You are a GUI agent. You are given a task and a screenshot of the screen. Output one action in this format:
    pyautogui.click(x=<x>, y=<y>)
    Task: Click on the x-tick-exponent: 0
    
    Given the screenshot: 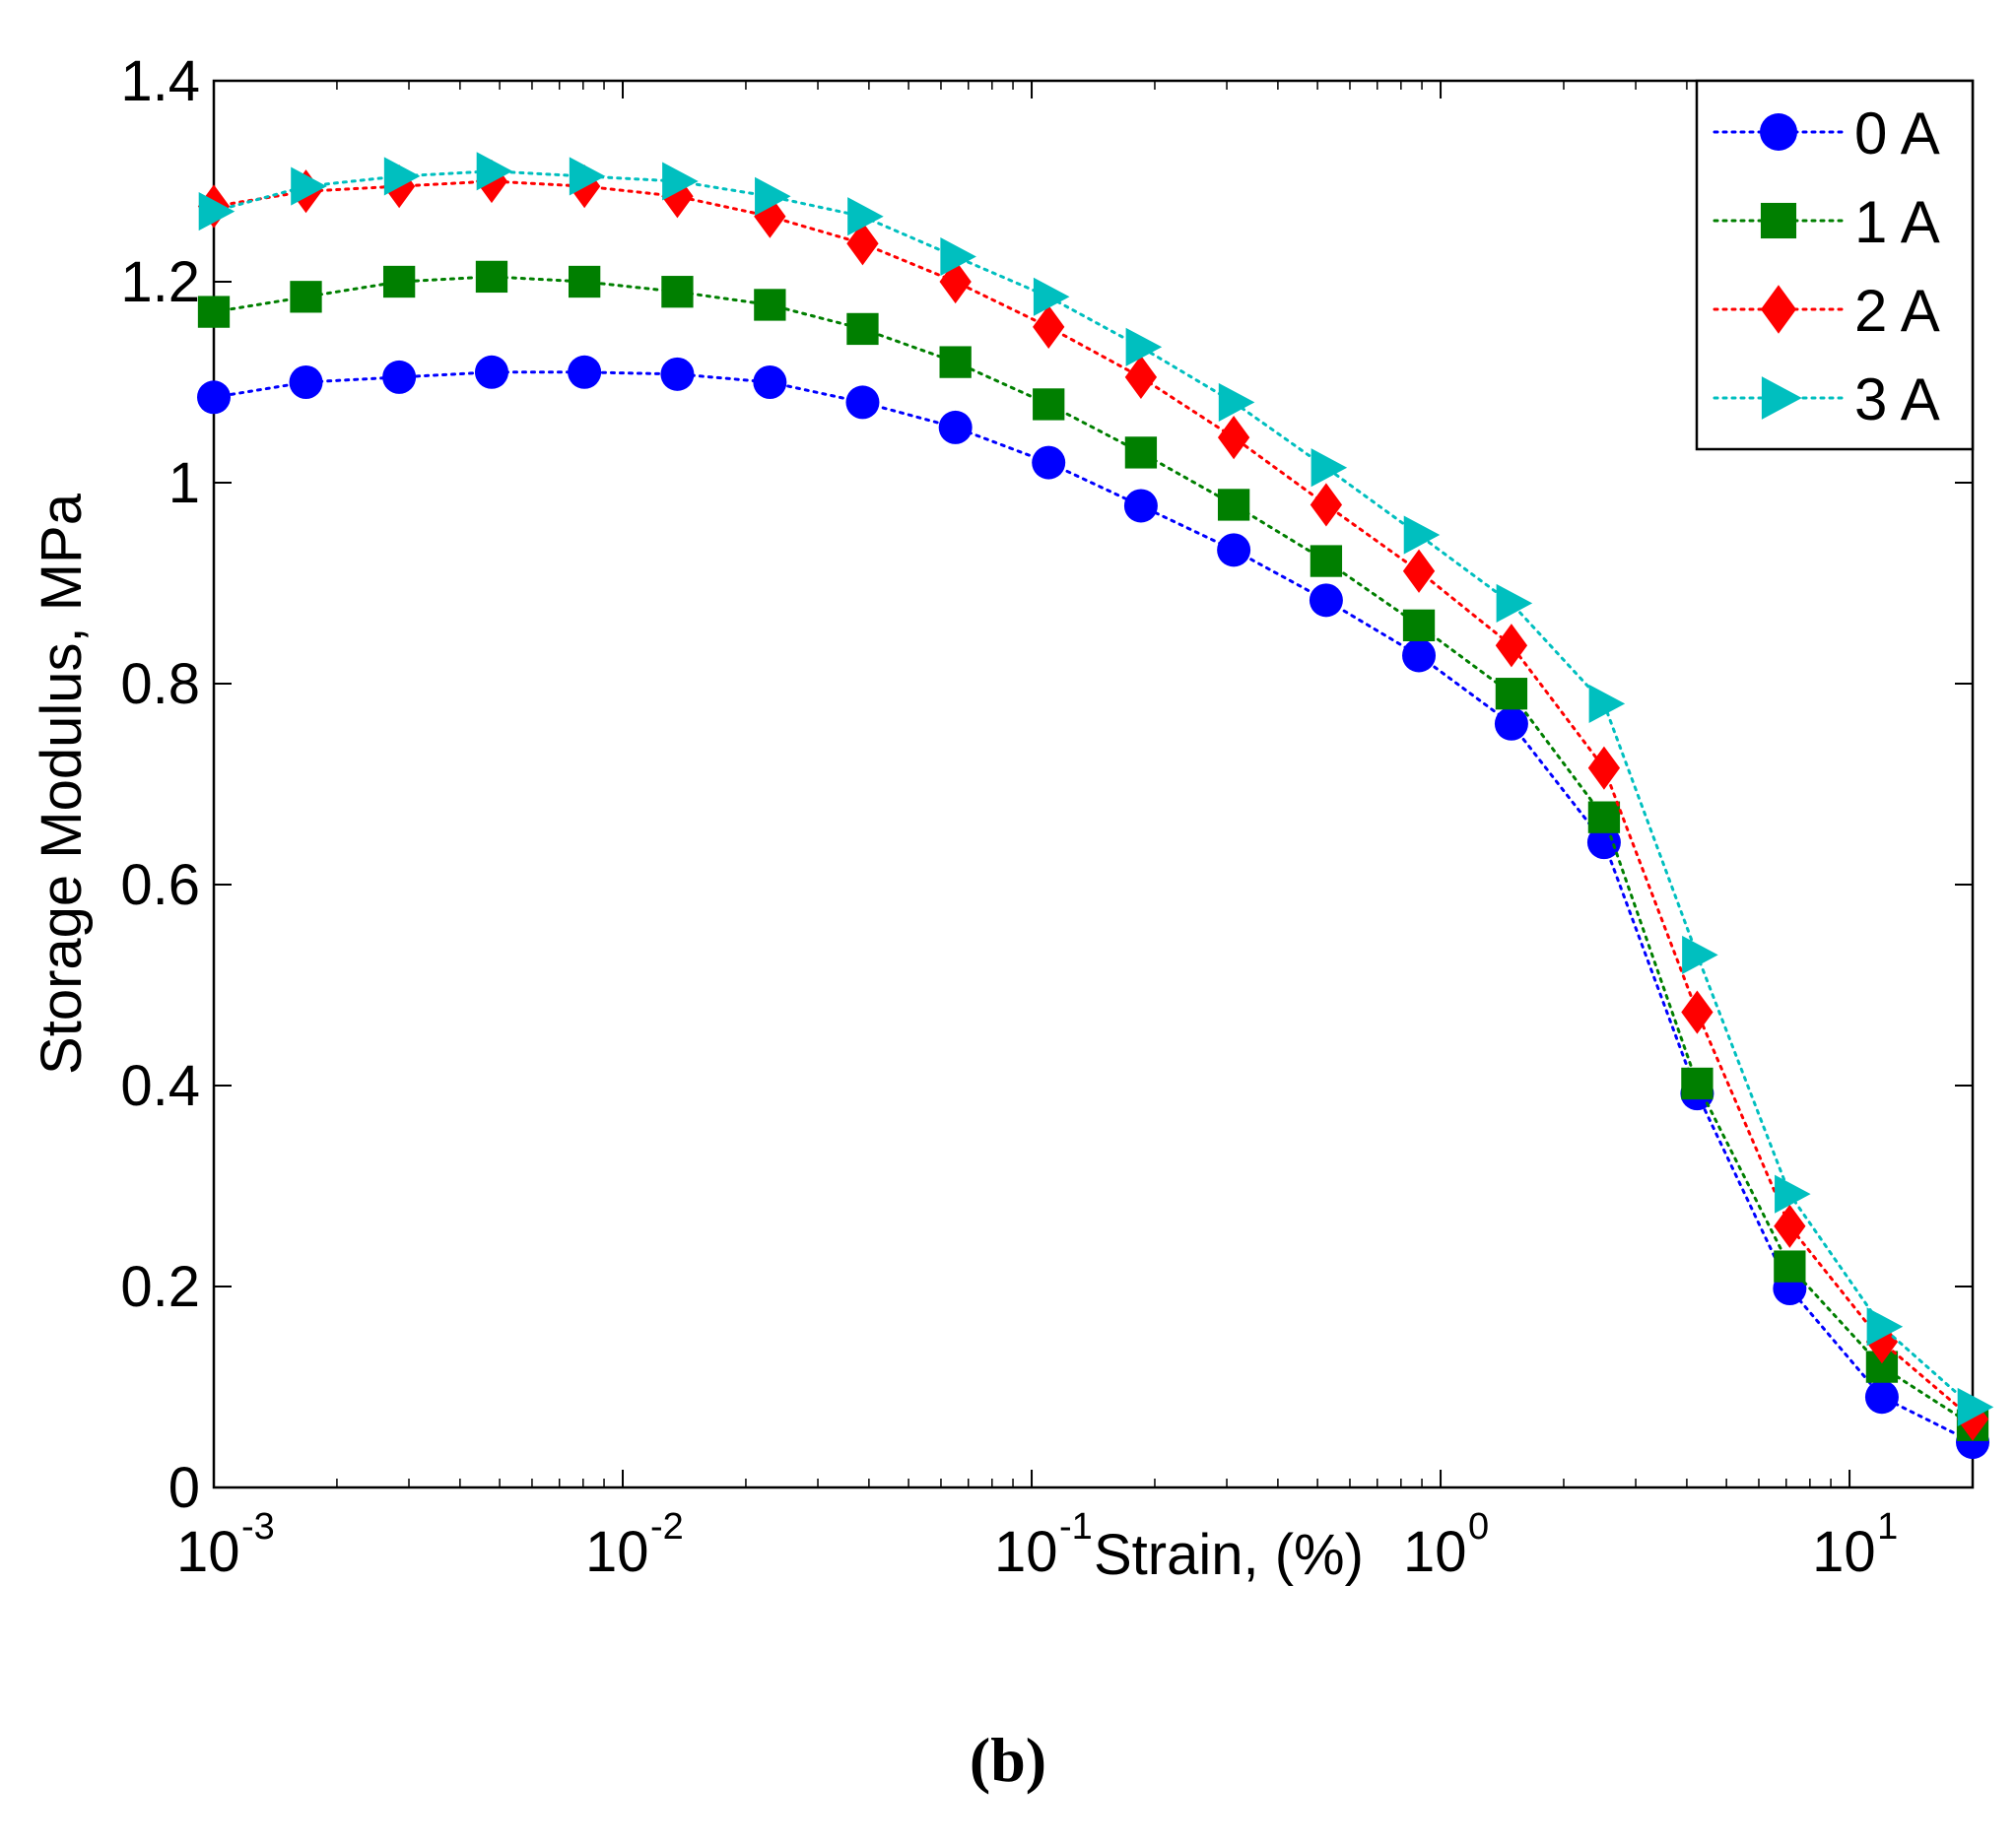 What is the action you would take?
    pyautogui.click(x=1478, y=1527)
    